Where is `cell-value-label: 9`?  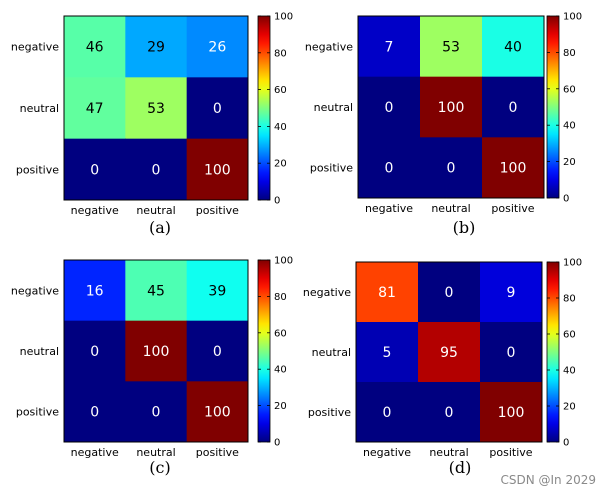
cell-value-label: 9 is located at coordinates (511, 293).